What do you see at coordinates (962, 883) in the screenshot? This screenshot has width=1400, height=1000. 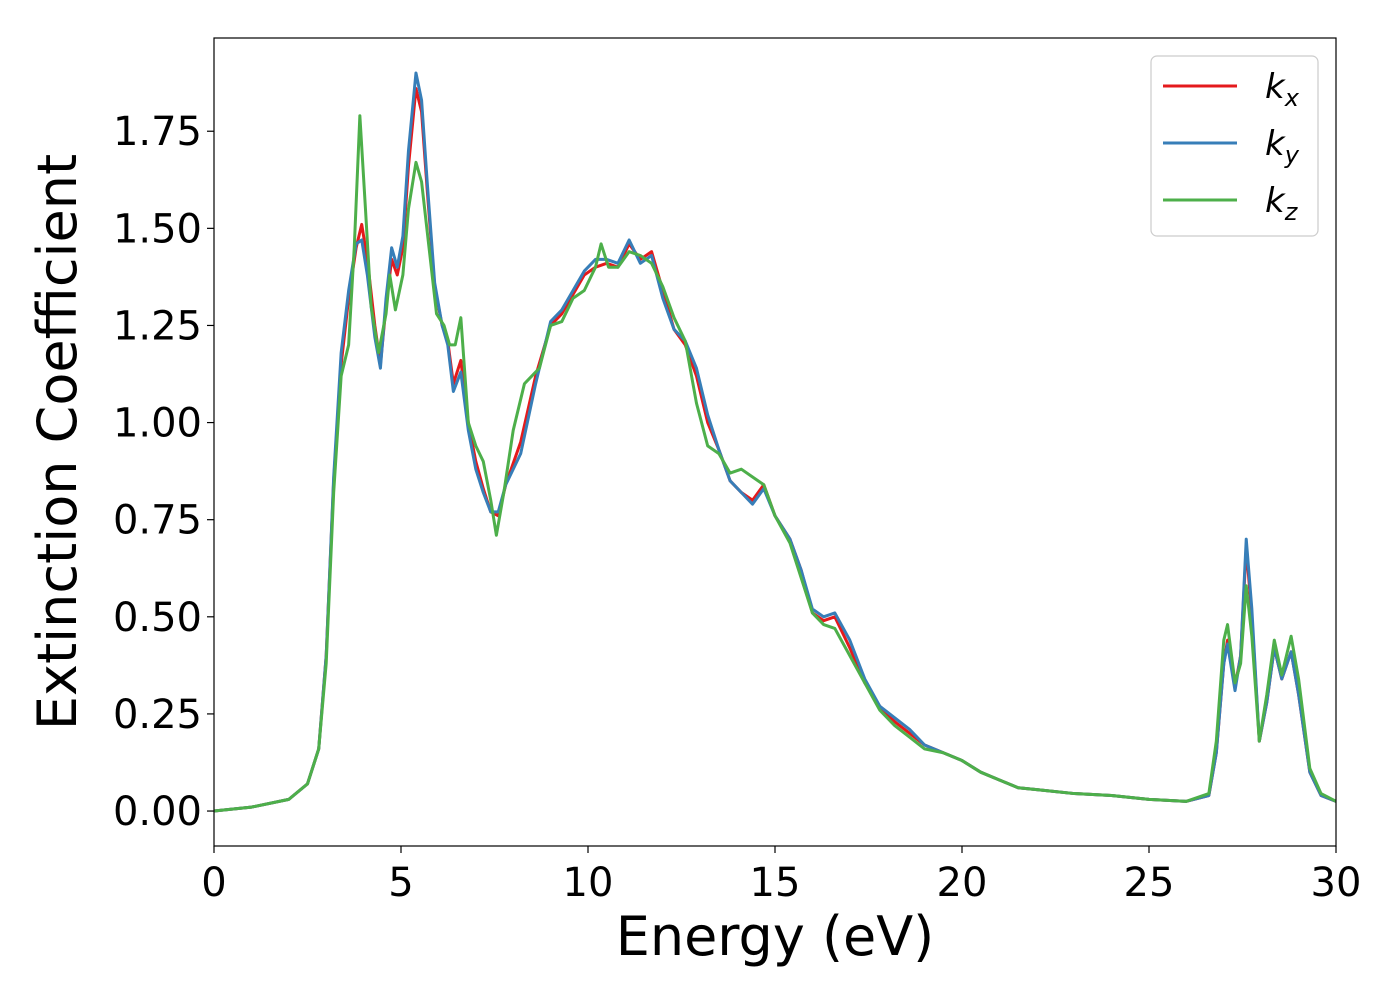 I see `x-tick-label: 20` at bounding box center [962, 883].